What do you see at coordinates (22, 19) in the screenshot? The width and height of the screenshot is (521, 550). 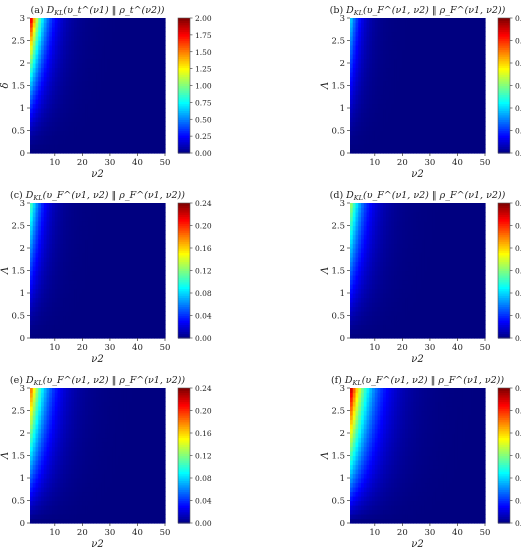 I see `y-tick-label: 3` at bounding box center [22, 19].